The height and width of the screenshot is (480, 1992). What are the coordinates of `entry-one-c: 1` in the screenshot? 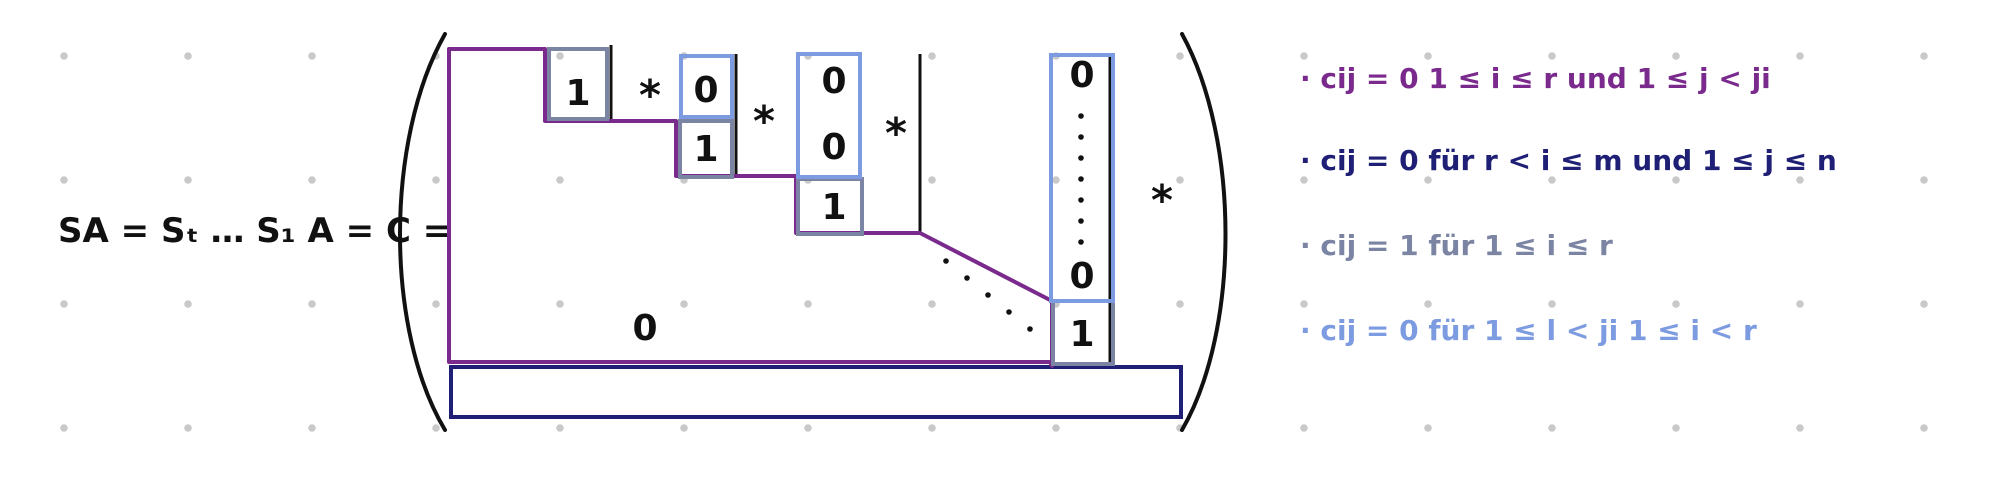 It's located at (833, 207).